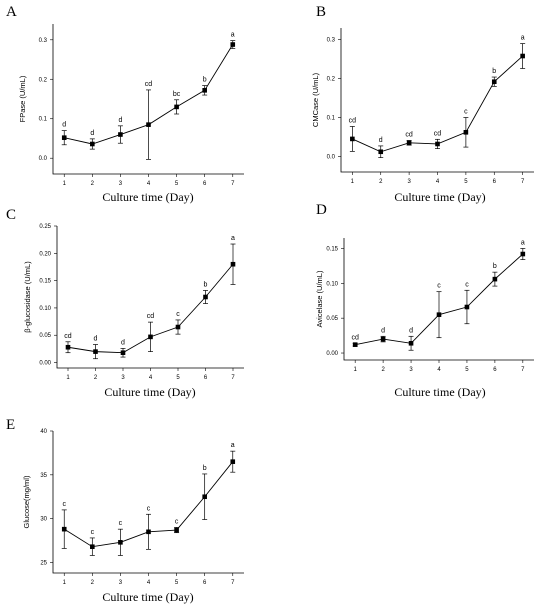 The height and width of the screenshot is (609, 550). I want to click on y-tick-label: 0.10, so click(45, 309).